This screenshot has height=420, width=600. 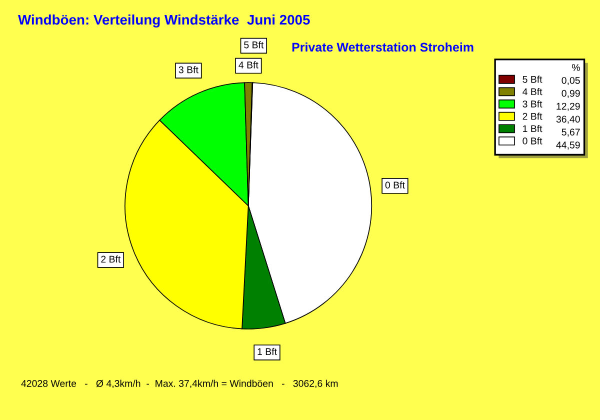 I want to click on slice-label: 4 Bft, so click(x=248, y=64).